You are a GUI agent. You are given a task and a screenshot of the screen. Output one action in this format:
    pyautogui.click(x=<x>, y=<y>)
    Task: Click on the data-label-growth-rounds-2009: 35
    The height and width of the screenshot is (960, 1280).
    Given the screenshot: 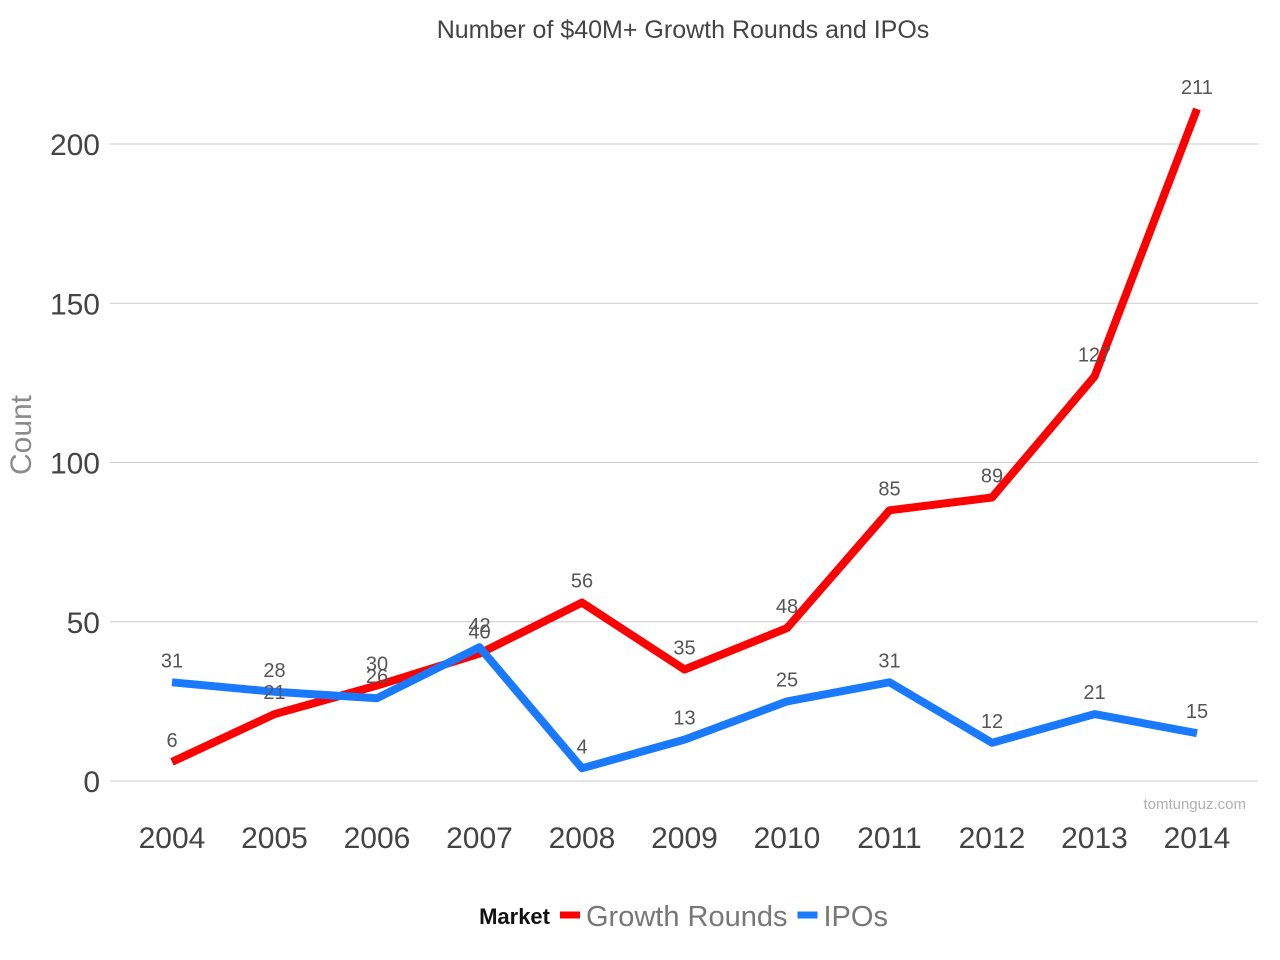 What is the action you would take?
    pyautogui.click(x=684, y=649)
    